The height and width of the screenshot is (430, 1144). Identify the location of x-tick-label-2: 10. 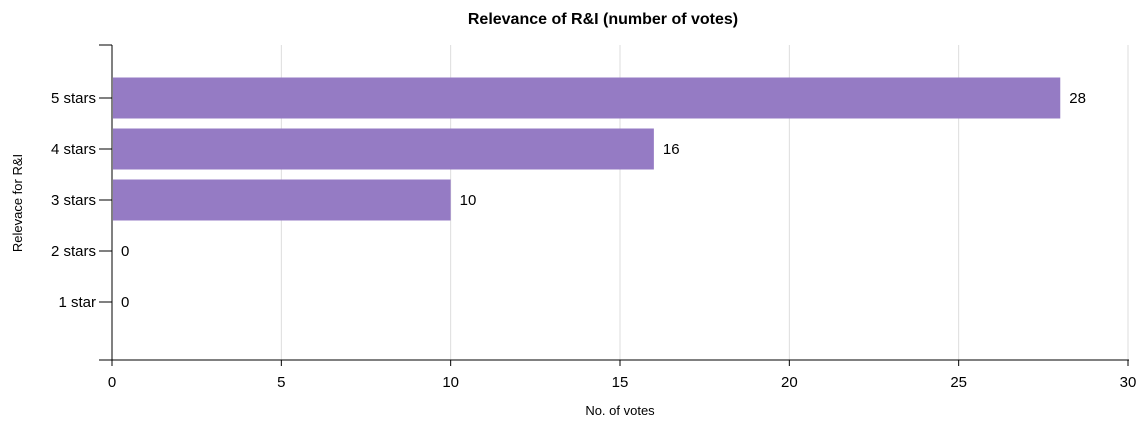
(450, 382).